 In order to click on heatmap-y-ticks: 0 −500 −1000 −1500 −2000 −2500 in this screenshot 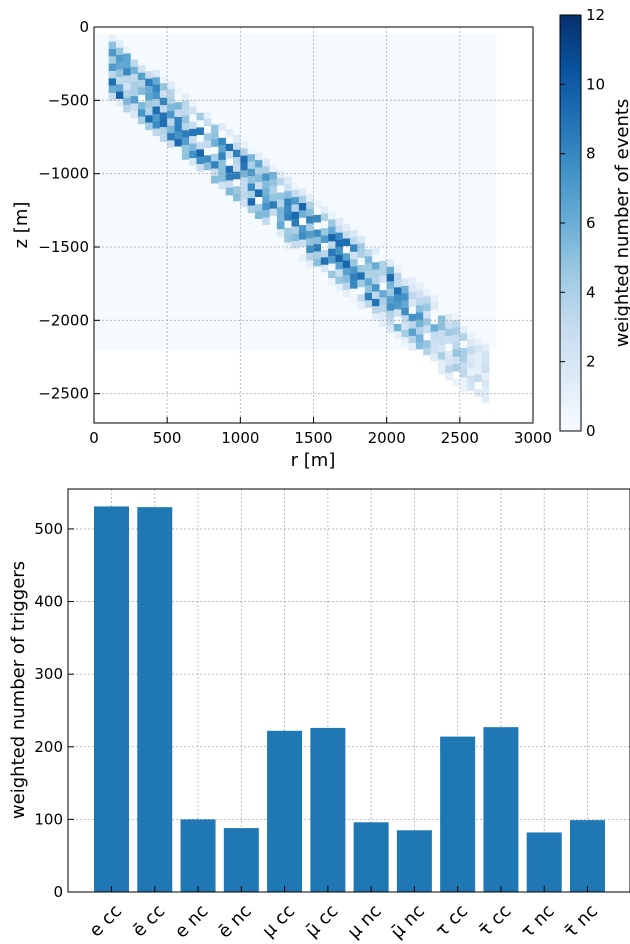, I will do `click(69, 210)`.